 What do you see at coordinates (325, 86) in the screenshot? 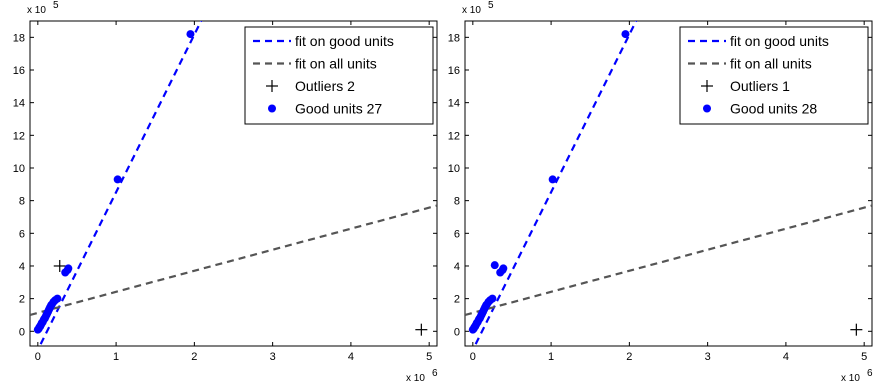
I see `legend-label: Outliers 2` at bounding box center [325, 86].